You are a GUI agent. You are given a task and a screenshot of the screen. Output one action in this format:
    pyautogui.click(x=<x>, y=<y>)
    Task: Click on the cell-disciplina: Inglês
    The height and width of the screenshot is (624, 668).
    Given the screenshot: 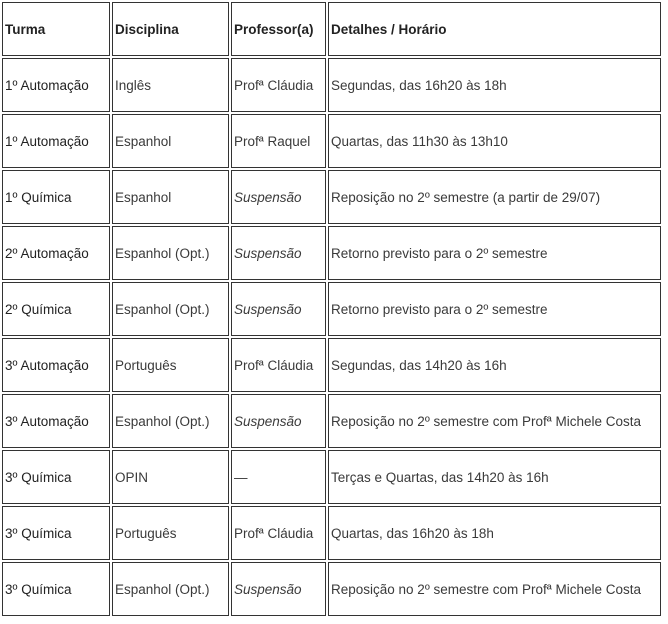 What is the action you would take?
    pyautogui.click(x=170, y=85)
    